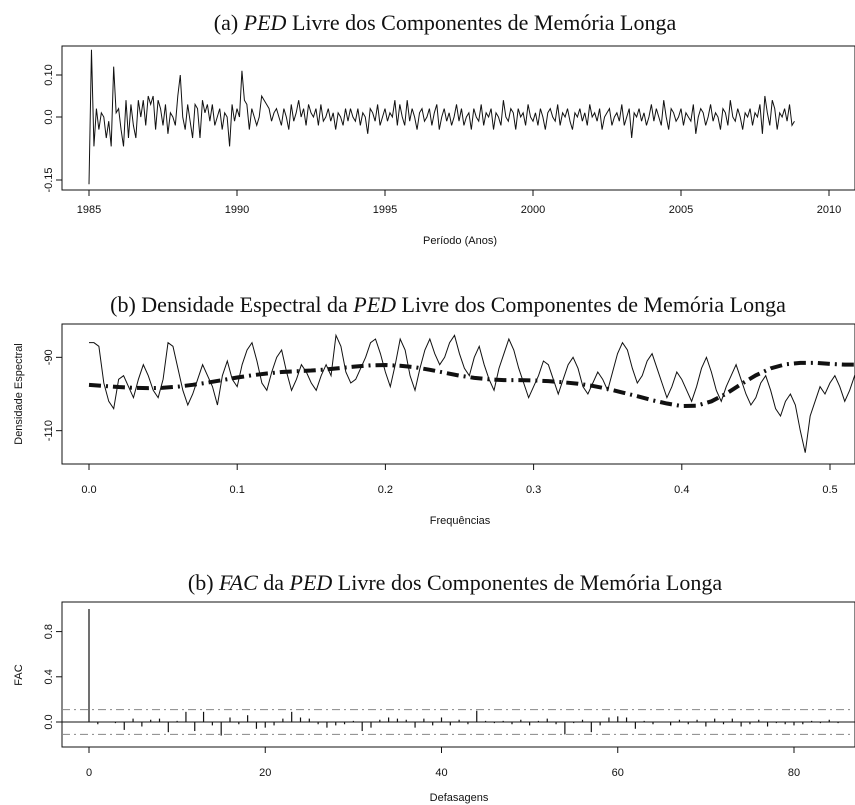 The width and height of the screenshot is (855, 805). I want to click on y-tick-label: 0.8, so click(49, 631).